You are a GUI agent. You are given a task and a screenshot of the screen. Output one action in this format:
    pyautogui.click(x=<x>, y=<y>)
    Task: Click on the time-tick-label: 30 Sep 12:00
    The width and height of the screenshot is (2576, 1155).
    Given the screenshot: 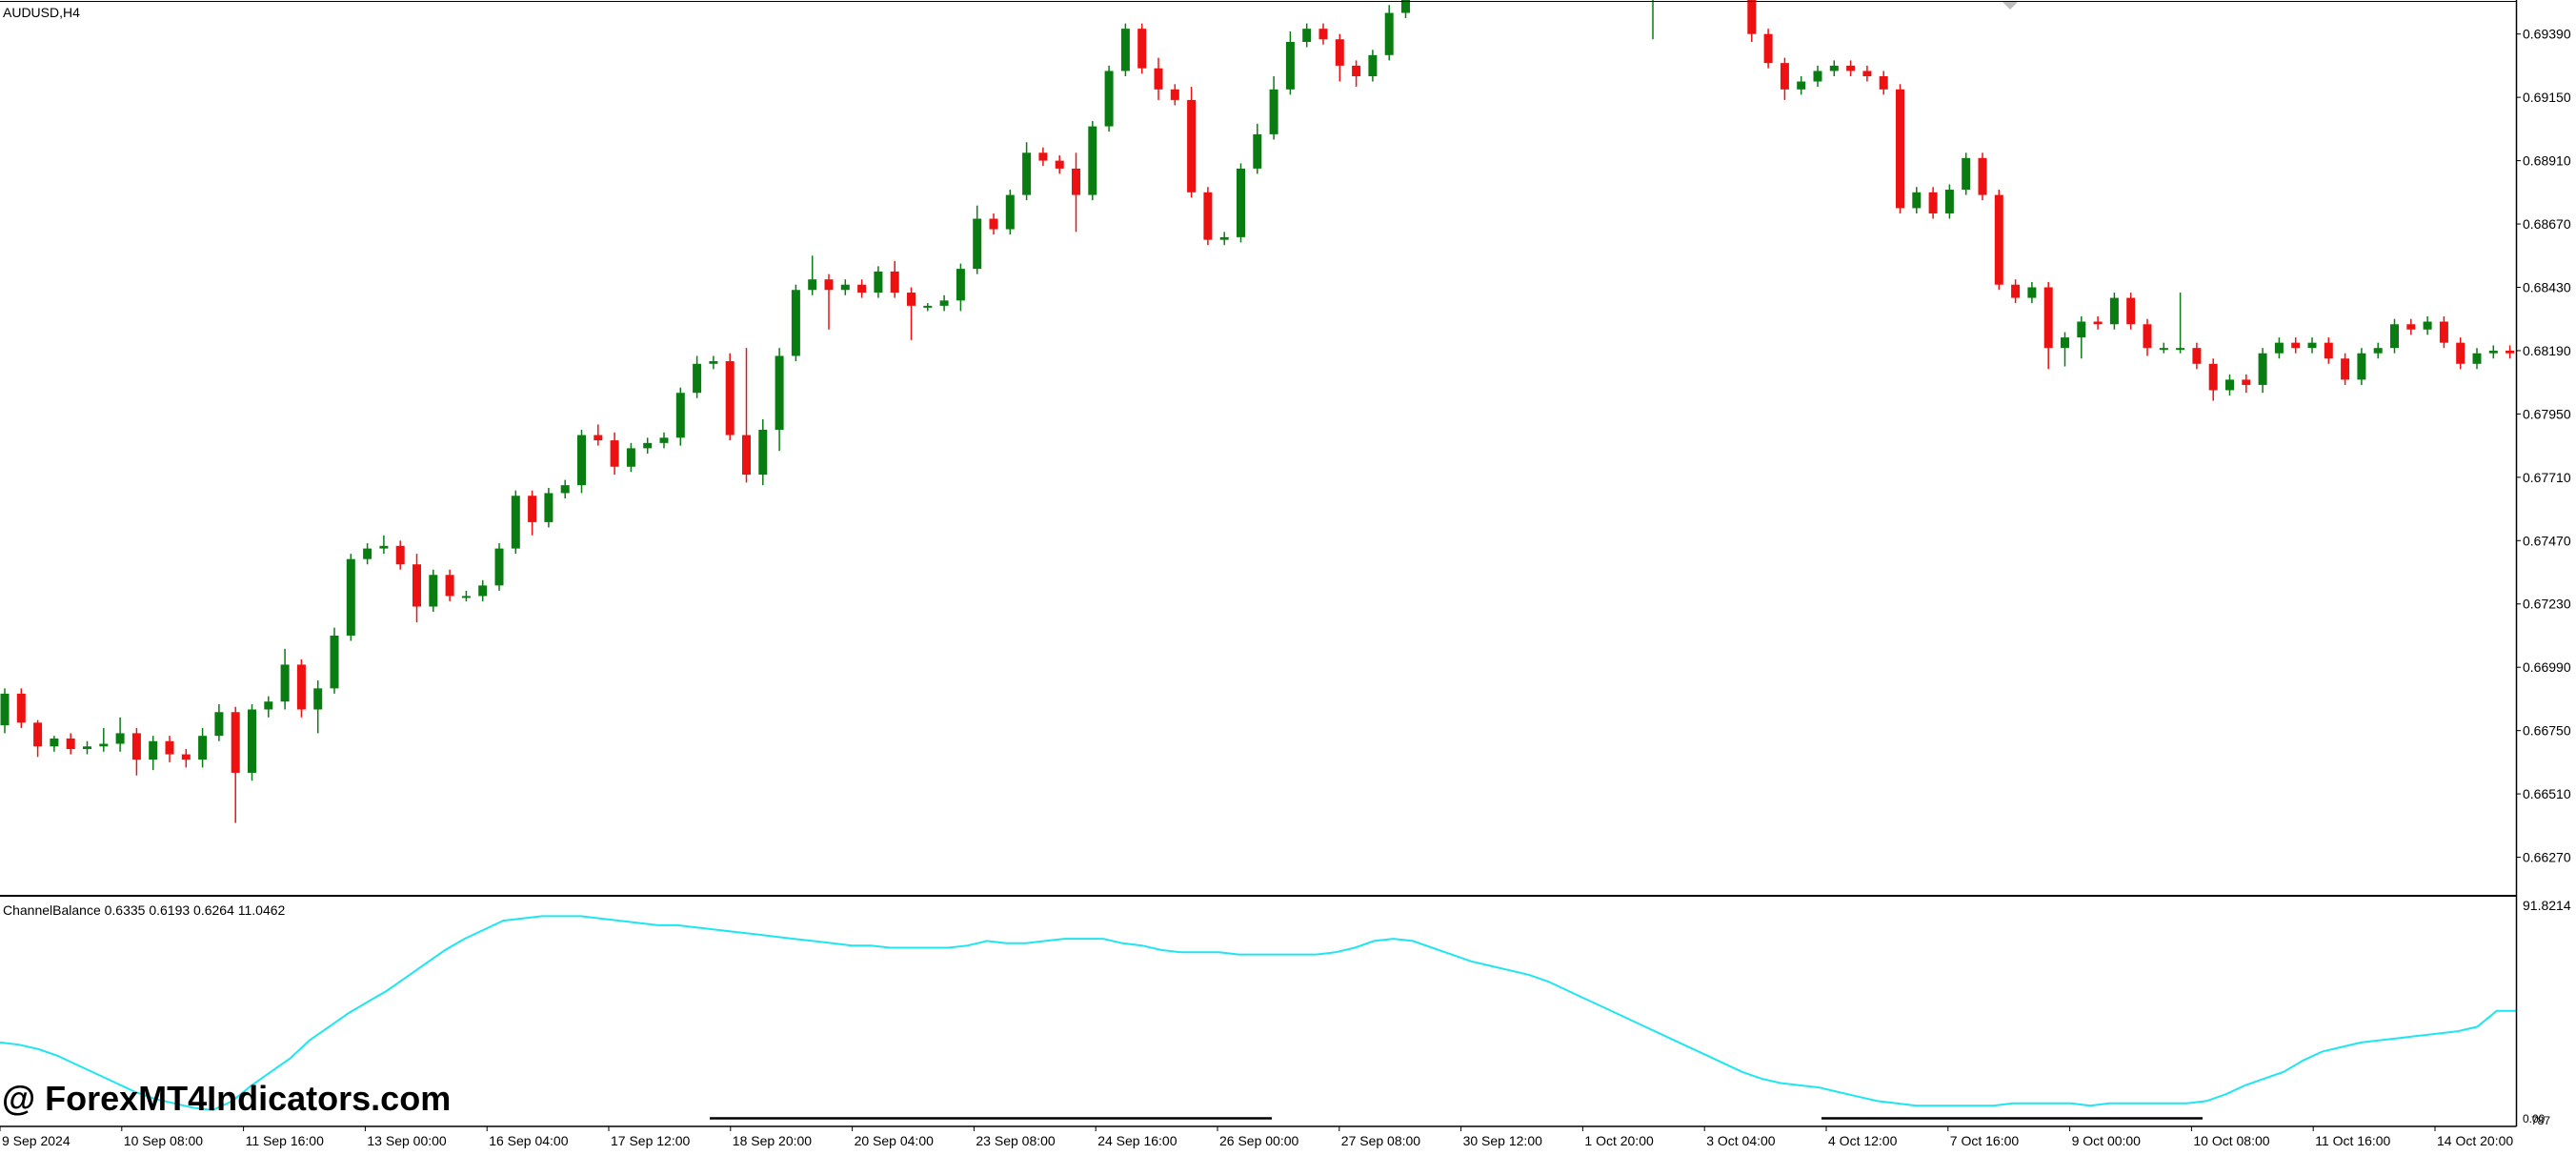 What is the action you would take?
    pyautogui.click(x=1503, y=1140)
    